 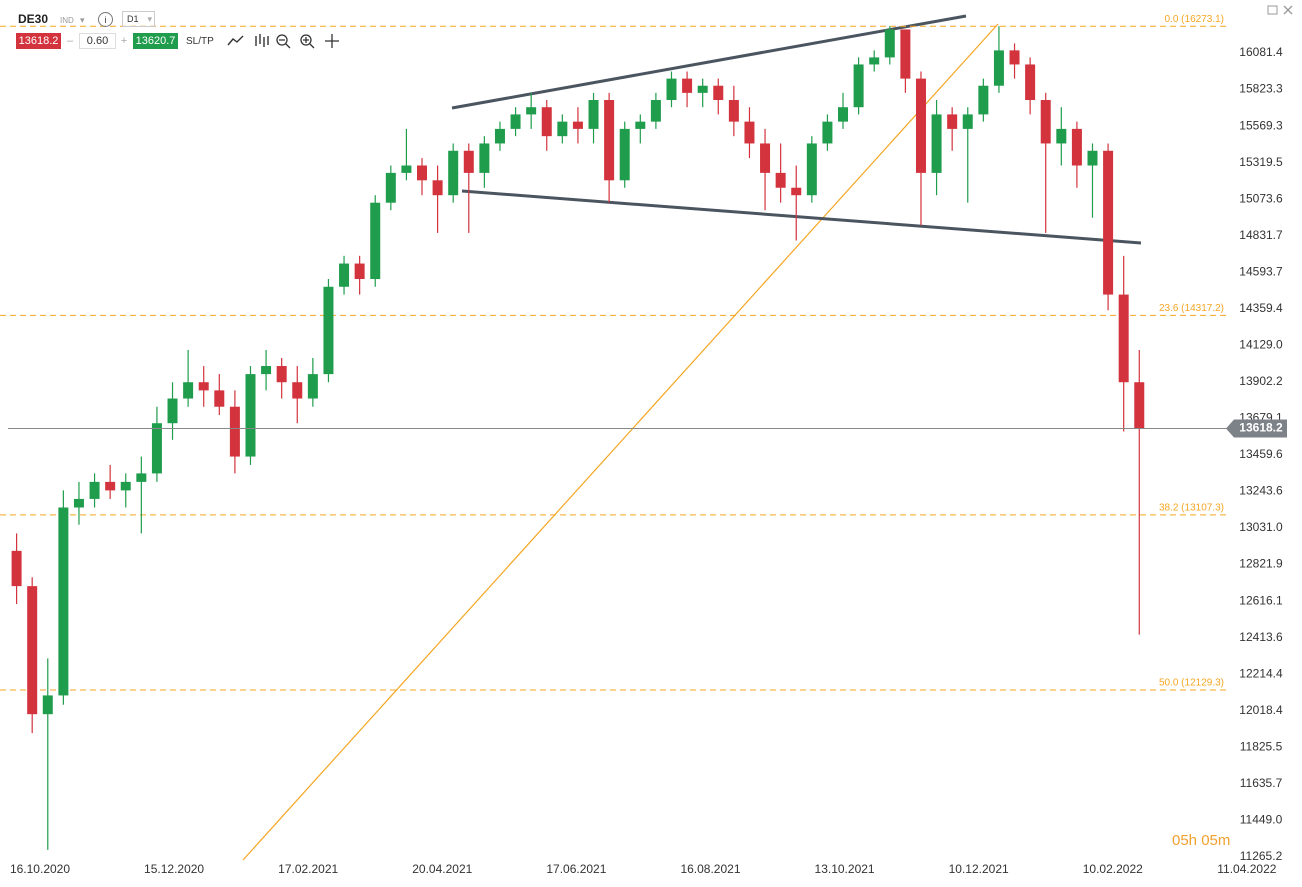 What do you see at coordinates (262, 40) in the screenshot?
I see `chart-type-tool` at bounding box center [262, 40].